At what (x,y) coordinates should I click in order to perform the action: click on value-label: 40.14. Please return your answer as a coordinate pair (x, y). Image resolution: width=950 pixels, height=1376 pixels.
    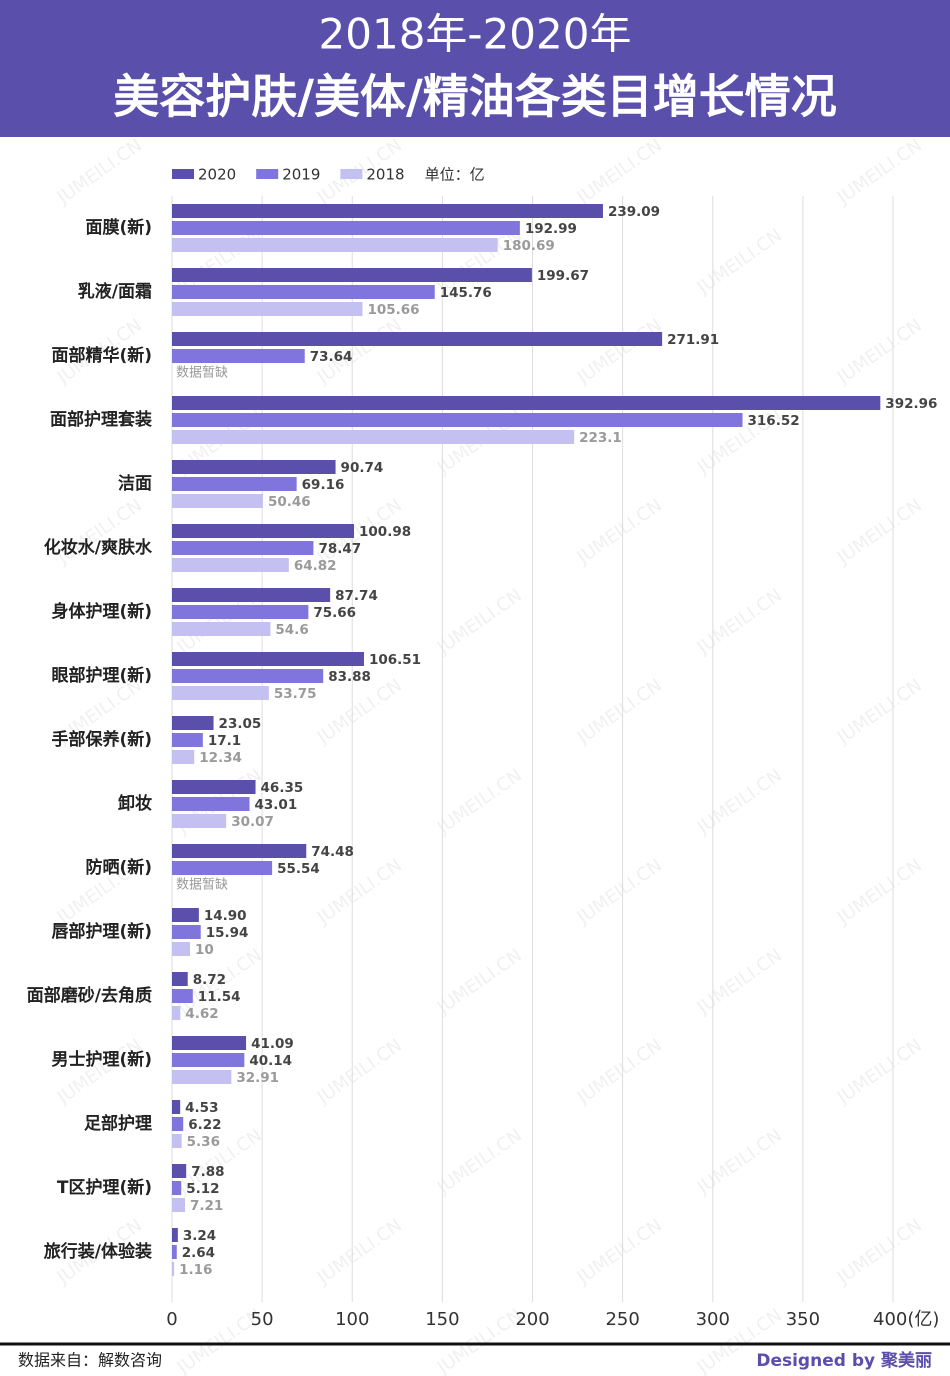
    Looking at the image, I should click on (270, 1061).